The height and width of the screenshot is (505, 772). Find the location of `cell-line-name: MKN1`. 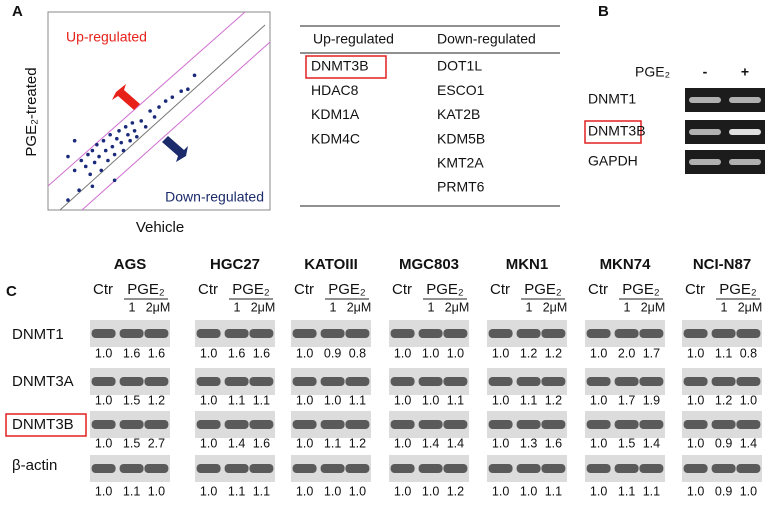

cell-line-name: MKN1 is located at coordinates (527, 264).